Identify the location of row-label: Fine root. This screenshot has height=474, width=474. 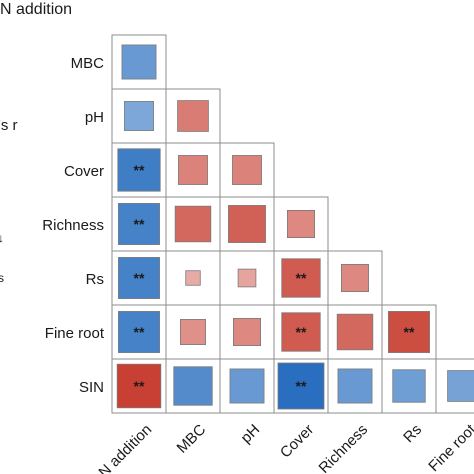
(75, 333).